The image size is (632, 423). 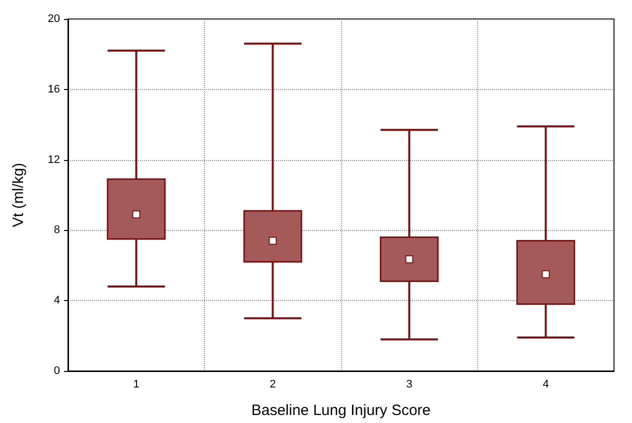 I want to click on y-tick-label: 12, so click(x=54, y=160).